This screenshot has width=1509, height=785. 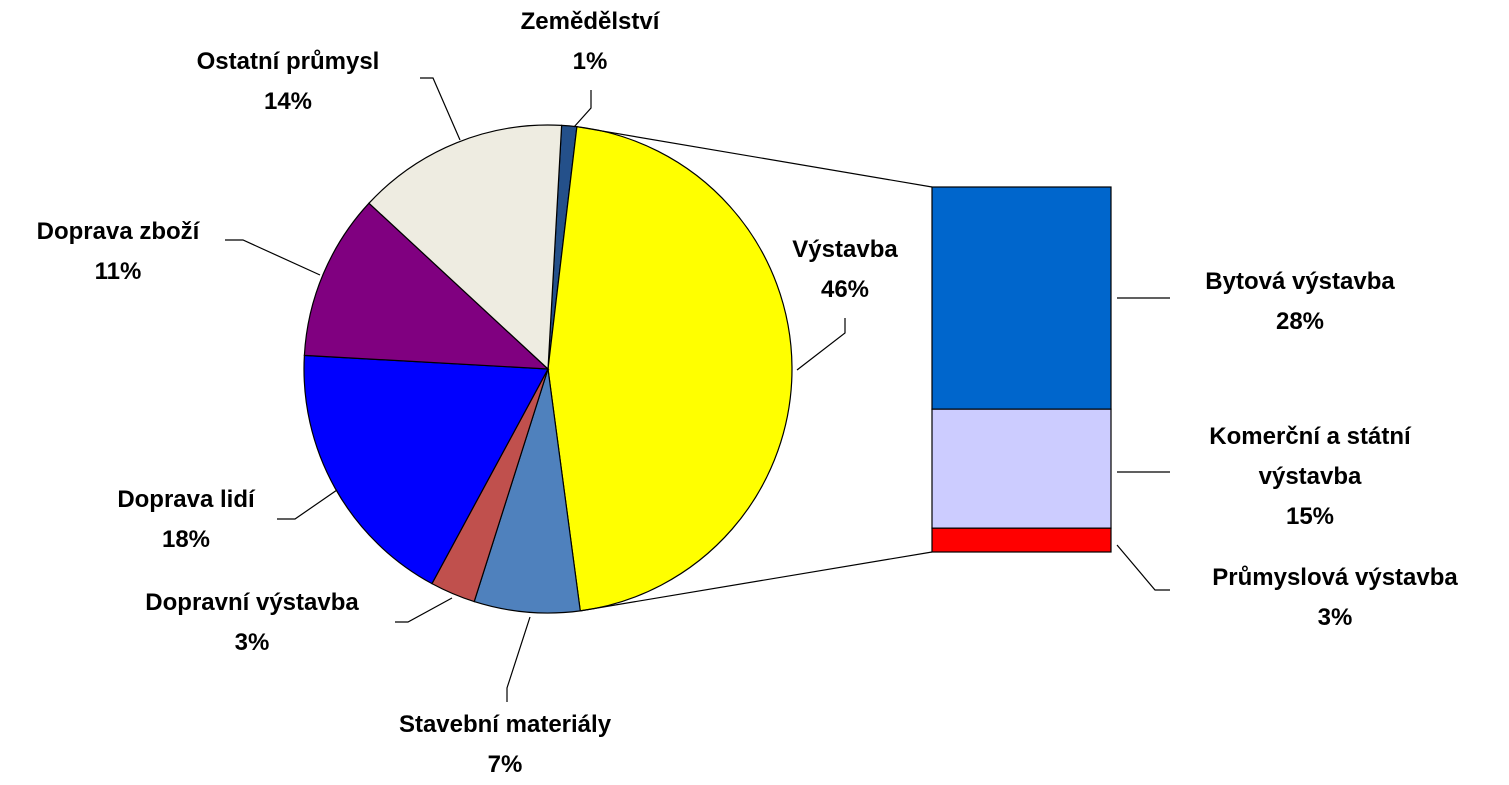 I want to click on label-name: Komerční a státní výstavba, so click(x=1310, y=456).